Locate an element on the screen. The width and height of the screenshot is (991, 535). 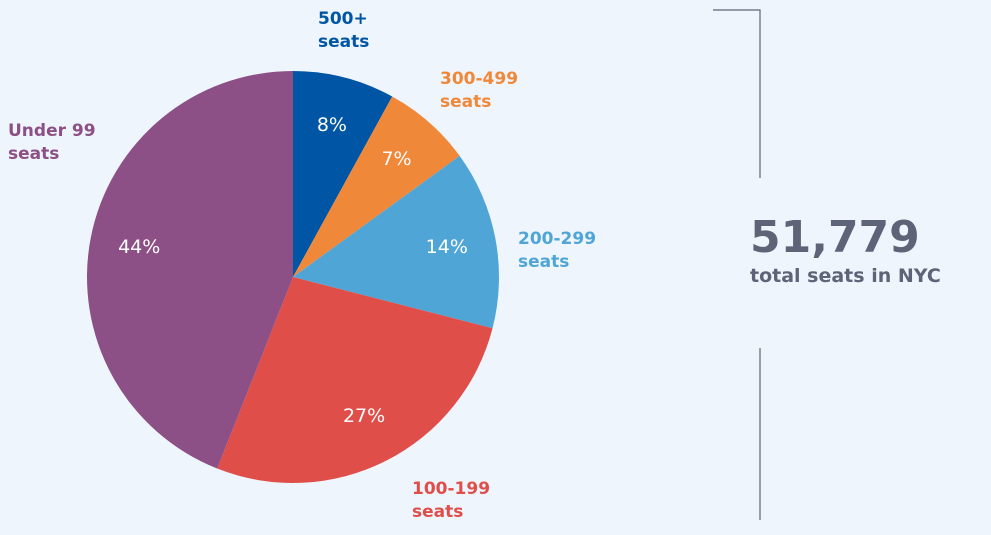
value-label: 7% is located at coordinates (396, 159).